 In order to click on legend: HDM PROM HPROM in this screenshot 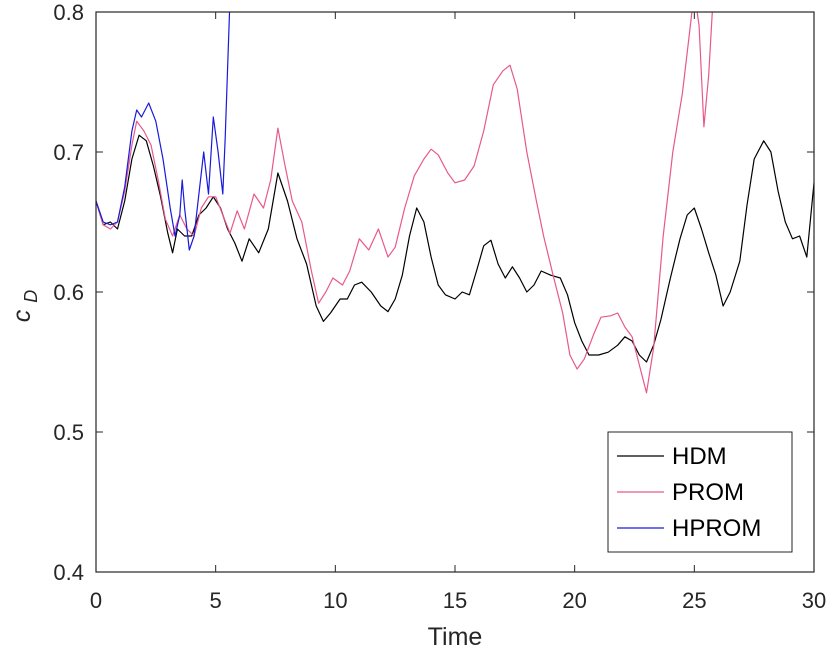, I will do `click(700, 492)`.